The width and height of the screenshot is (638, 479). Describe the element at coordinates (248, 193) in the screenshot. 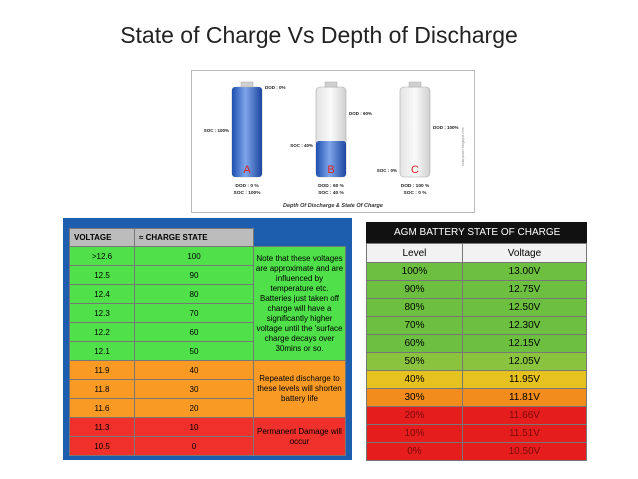

I see `battery-bottom-soc: SOC : 100%` at that location.